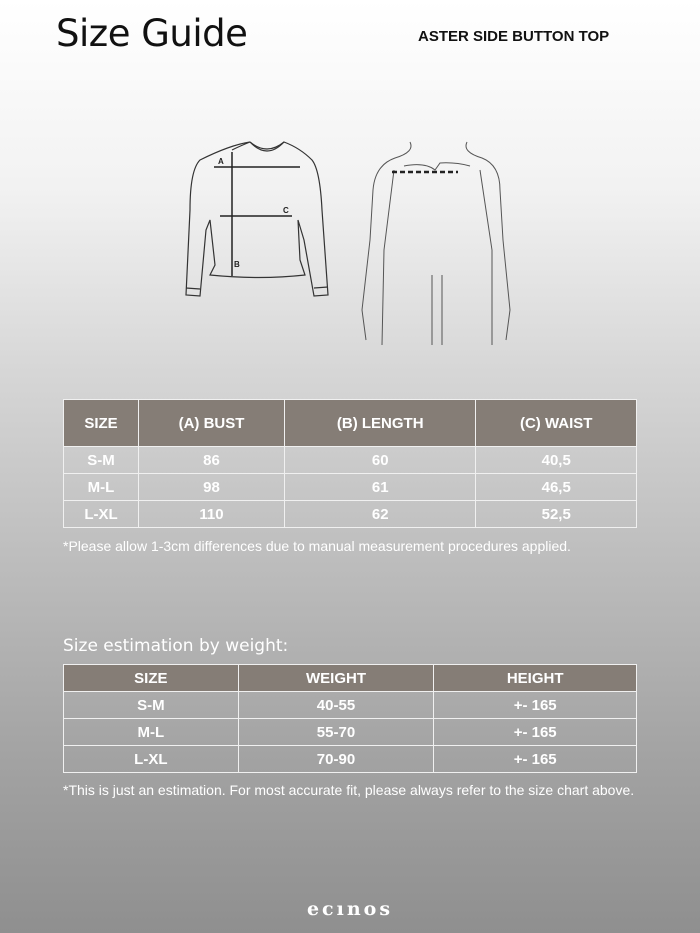  Describe the element at coordinates (176, 646) in the screenshot. I see `estimation-label: Size estimation by weight:` at that location.